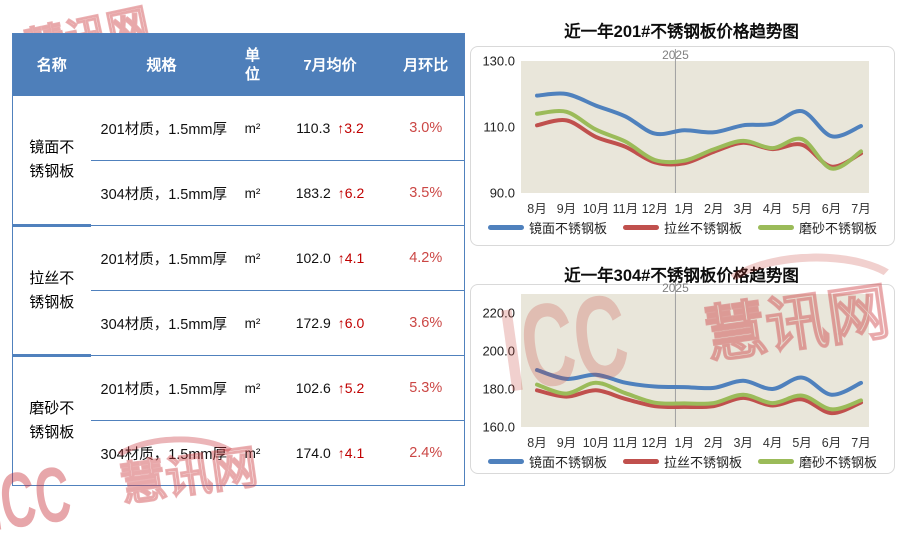 The image size is (900, 548). I want to click on price-change: ↑6.2, so click(351, 193).